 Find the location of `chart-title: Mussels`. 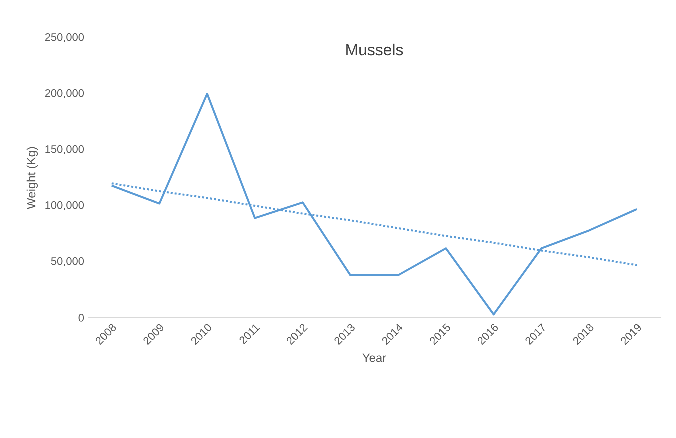

chart-title: Mussels is located at coordinates (375, 50).